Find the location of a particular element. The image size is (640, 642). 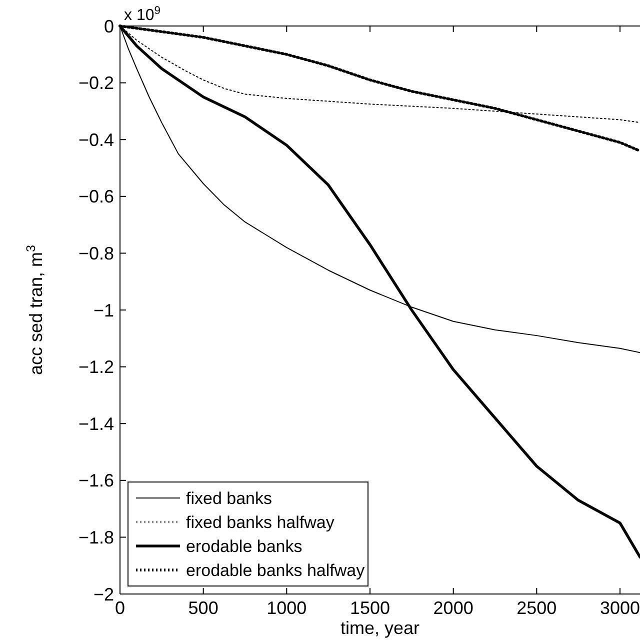

legend-label: fixed banks halfway is located at coordinates (260, 522).